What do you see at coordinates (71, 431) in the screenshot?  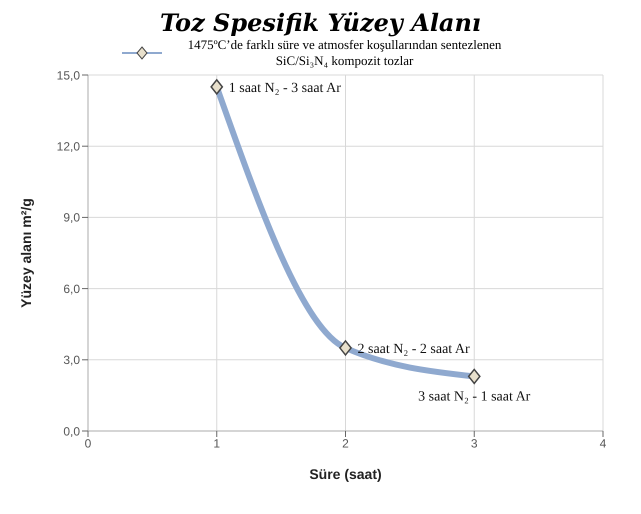 I see `y-tick-label: 0,0` at bounding box center [71, 431].